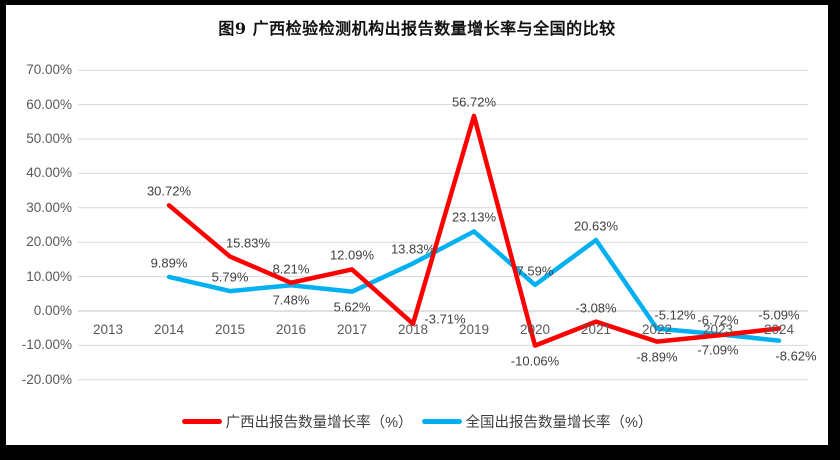  What do you see at coordinates (319, 423) in the screenshot?
I see `guangxi-series-label: 广西出报告数量增长率（%）` at bounding box center [319, 423].